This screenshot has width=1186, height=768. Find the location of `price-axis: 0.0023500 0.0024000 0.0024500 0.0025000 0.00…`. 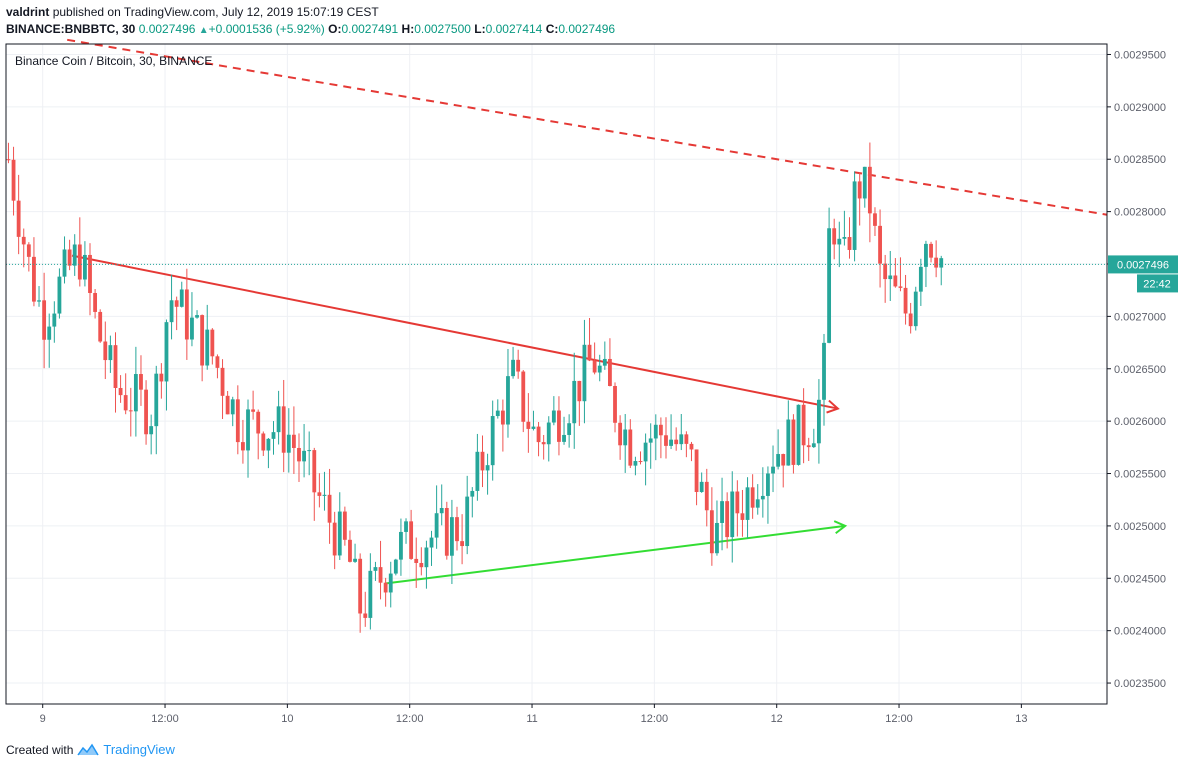

price-axis: 0.0023500 0.0024000 0.0024500 0.0025000 0.00… is located at coordinates (1136, 369).